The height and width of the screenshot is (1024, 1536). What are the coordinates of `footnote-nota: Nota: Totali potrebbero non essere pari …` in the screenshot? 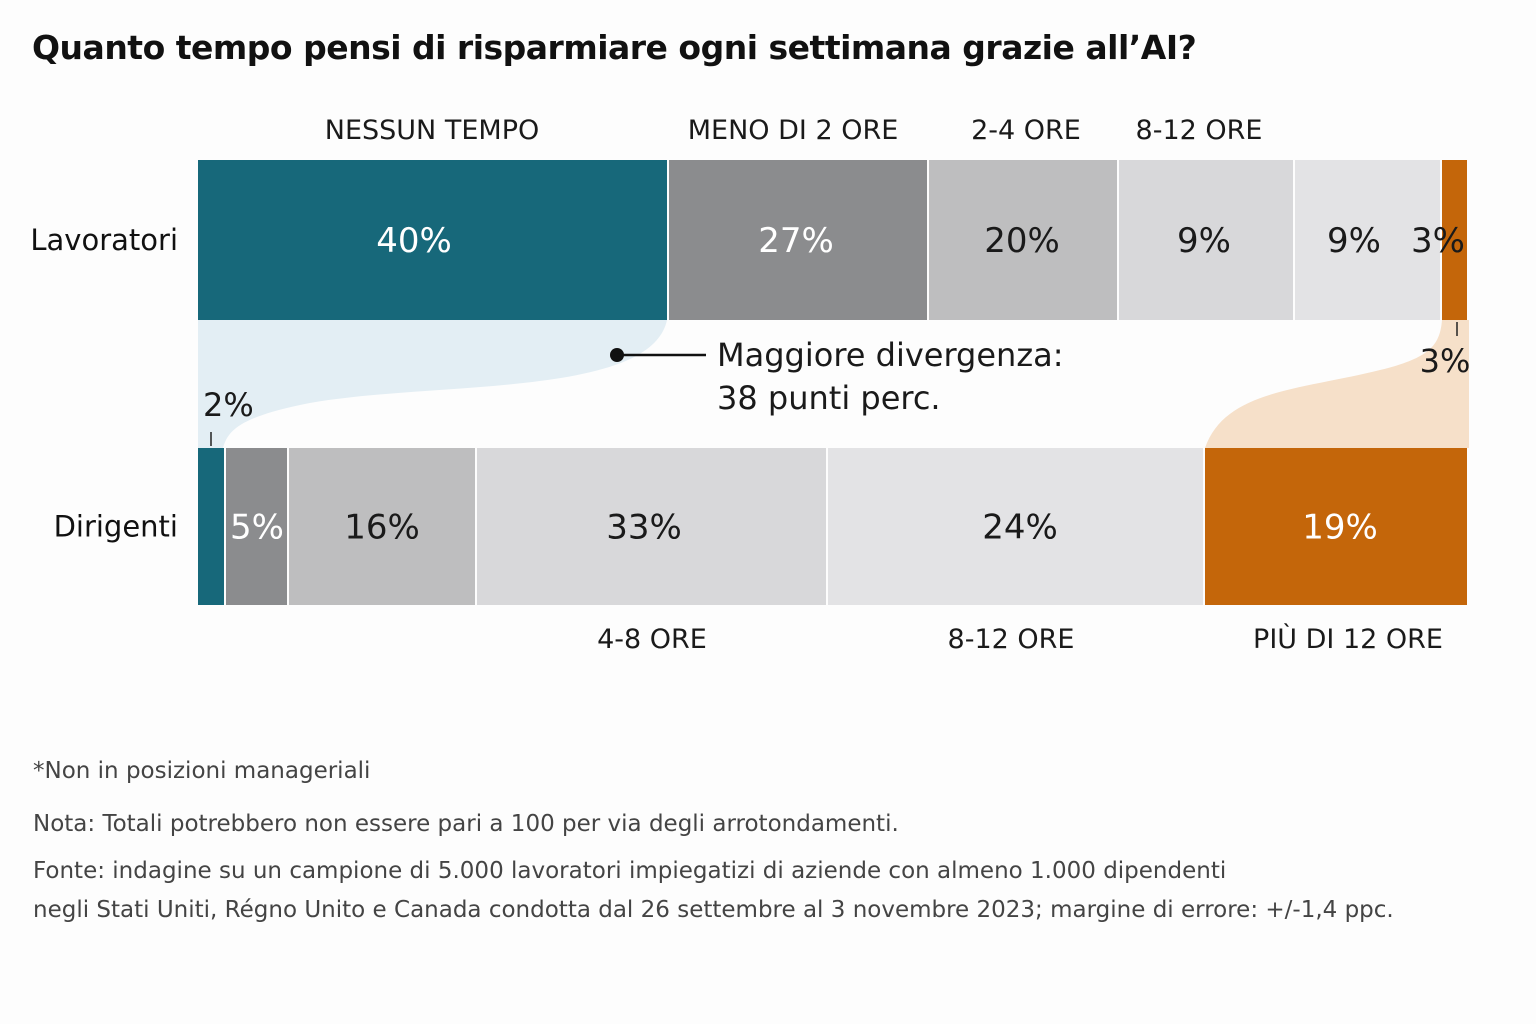 It's located at (466, 824).